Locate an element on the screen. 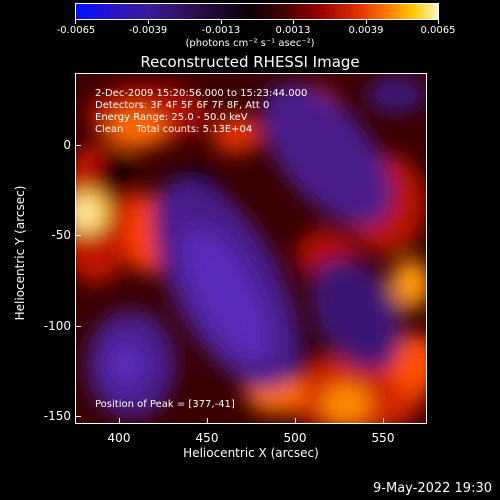 This screenshot has height=500, width=500. x-axis-label: Heliocentric X (arcsec) is located at coordinates (251, 453).